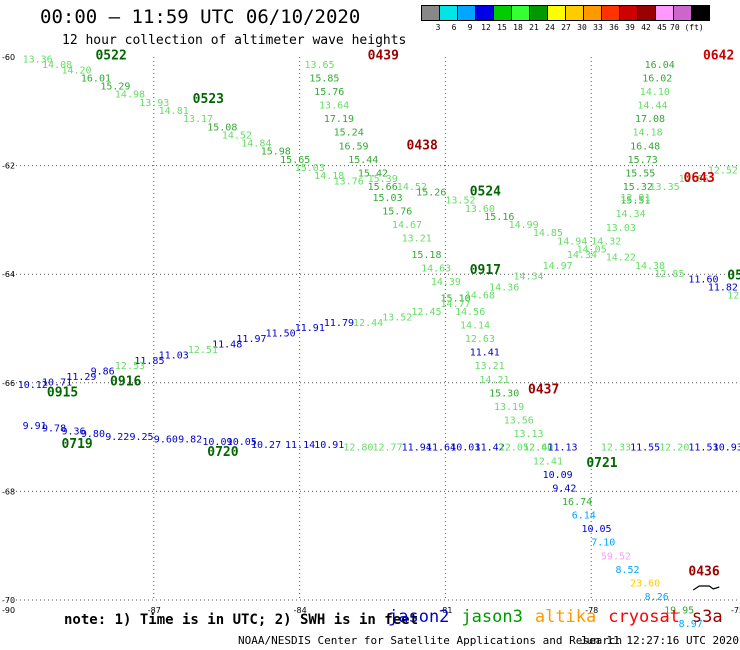 The image size is (740, 650). I want to click on color-legend: 3 6 9 12 15 18 21 24 27 30 33 36 39 42 45 70 (ft), so click(565, 20).